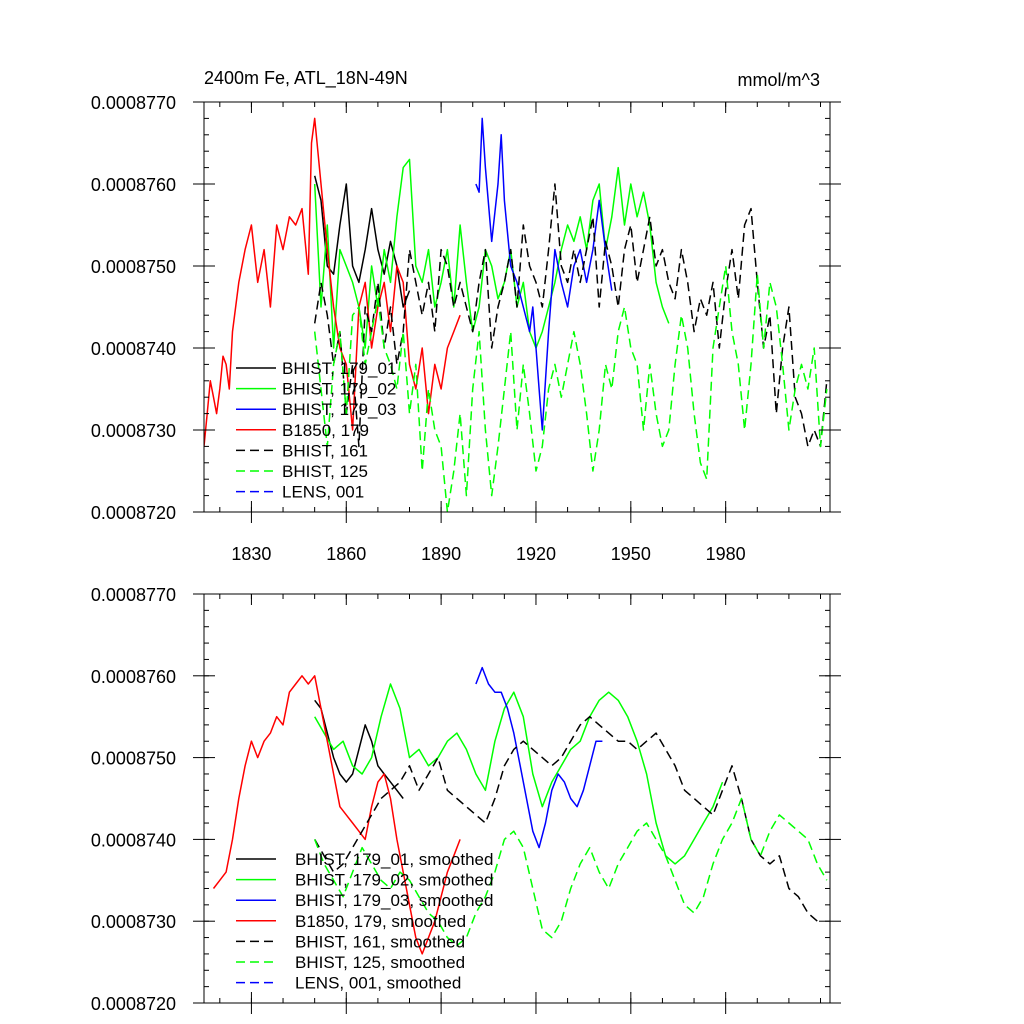 This screenshot has height=1024, width=1024. Describe the element at coordinates (394, 900) in the screenshot. I see `legend-label: BHIST, 179_03, smoothed` at that location.